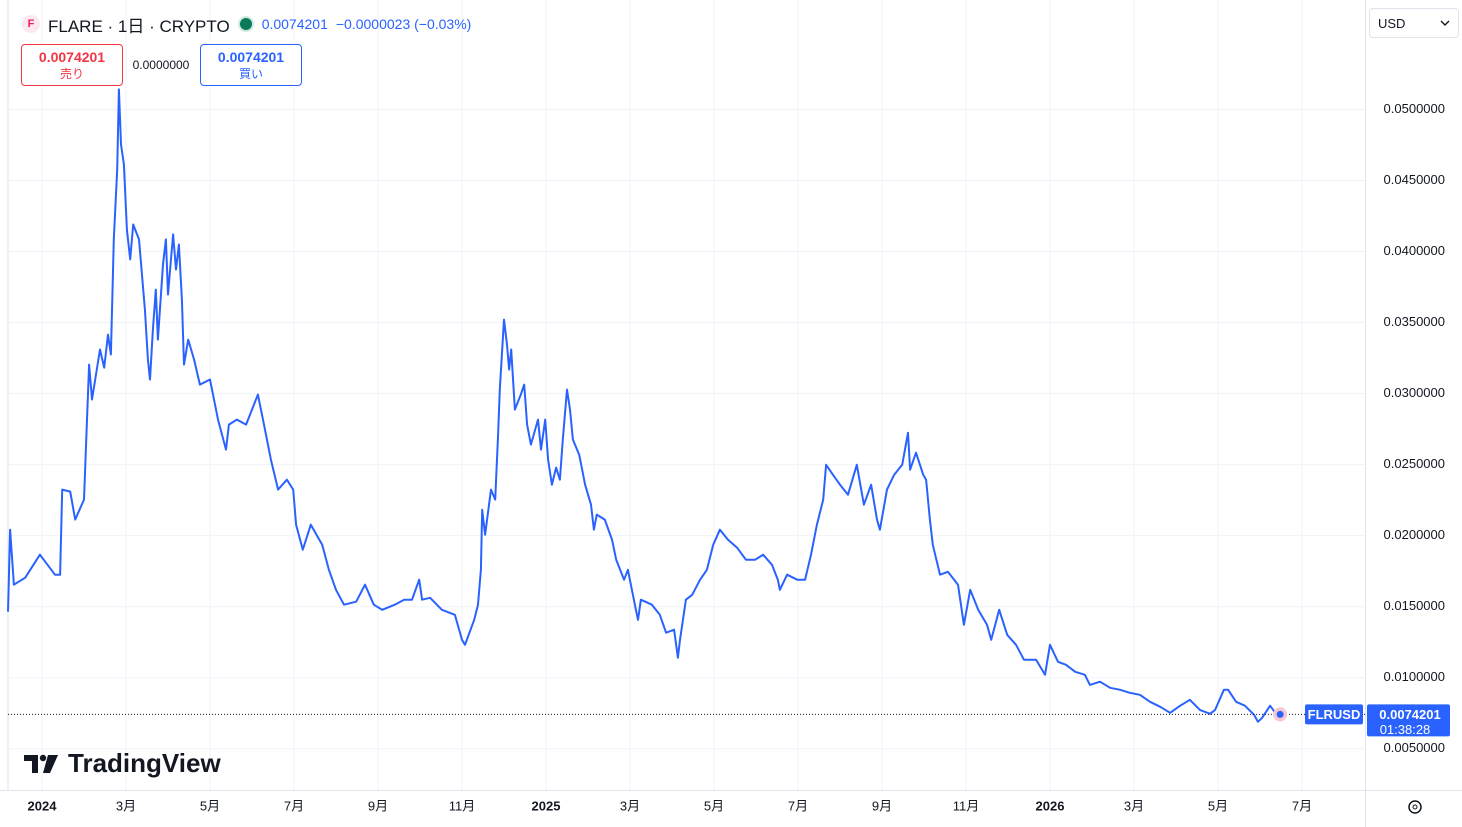  Describe the element at coordinates (1414, 108) in the screenshot. I see `y-tick-label: 0.0500000` at that location.